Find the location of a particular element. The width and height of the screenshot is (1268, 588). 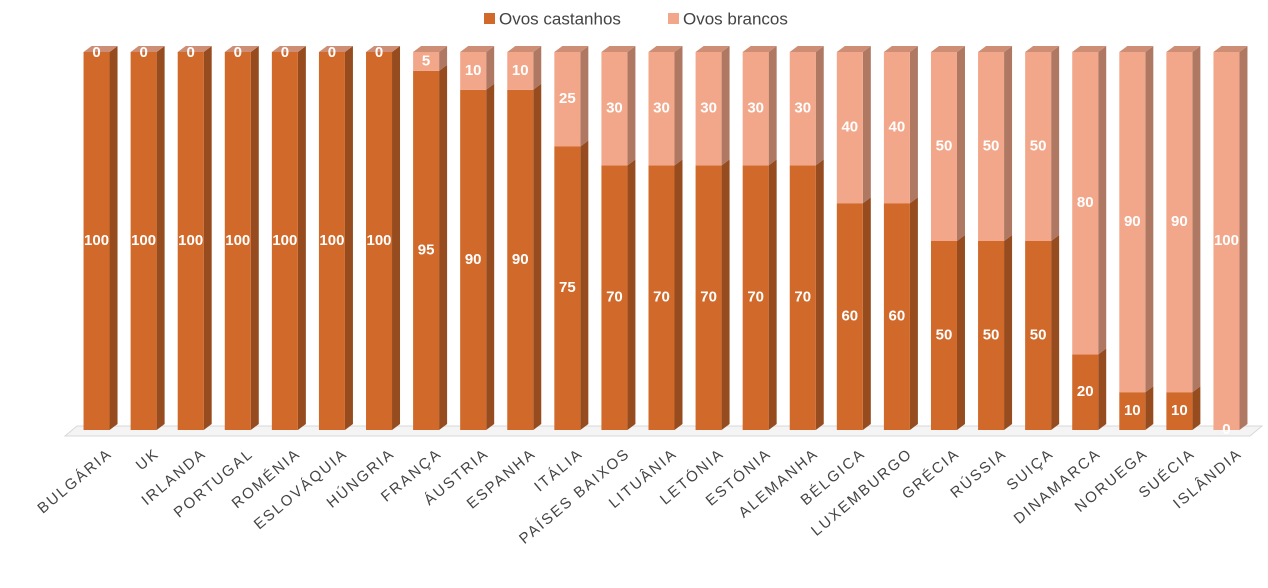

x-tick-label: ALEMANHA is located at coordinates (778, 483).